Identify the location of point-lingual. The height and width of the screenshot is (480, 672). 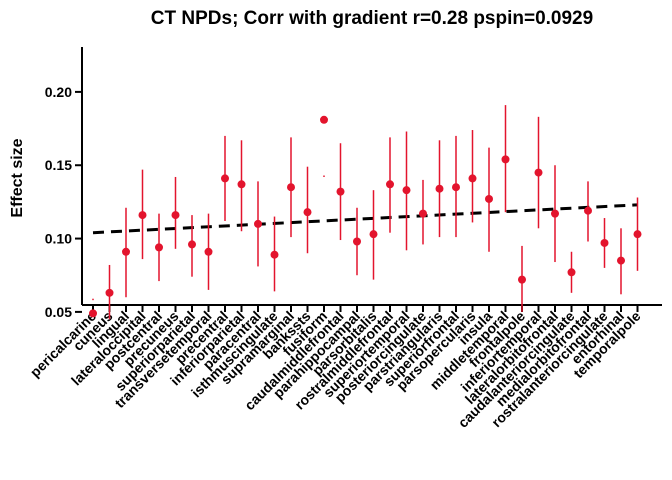
(126, 251).